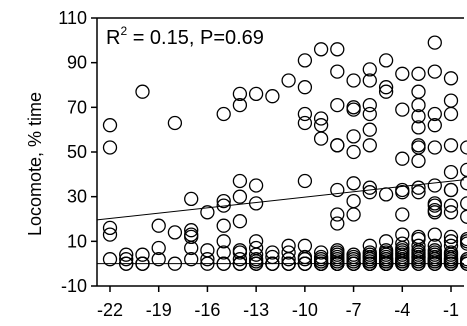  What do you see at coordinates (185, 36) in the screenshot?
I see `r2-annotation: R2 = 0.15, P=0.69` at bounding box center [185, 36].